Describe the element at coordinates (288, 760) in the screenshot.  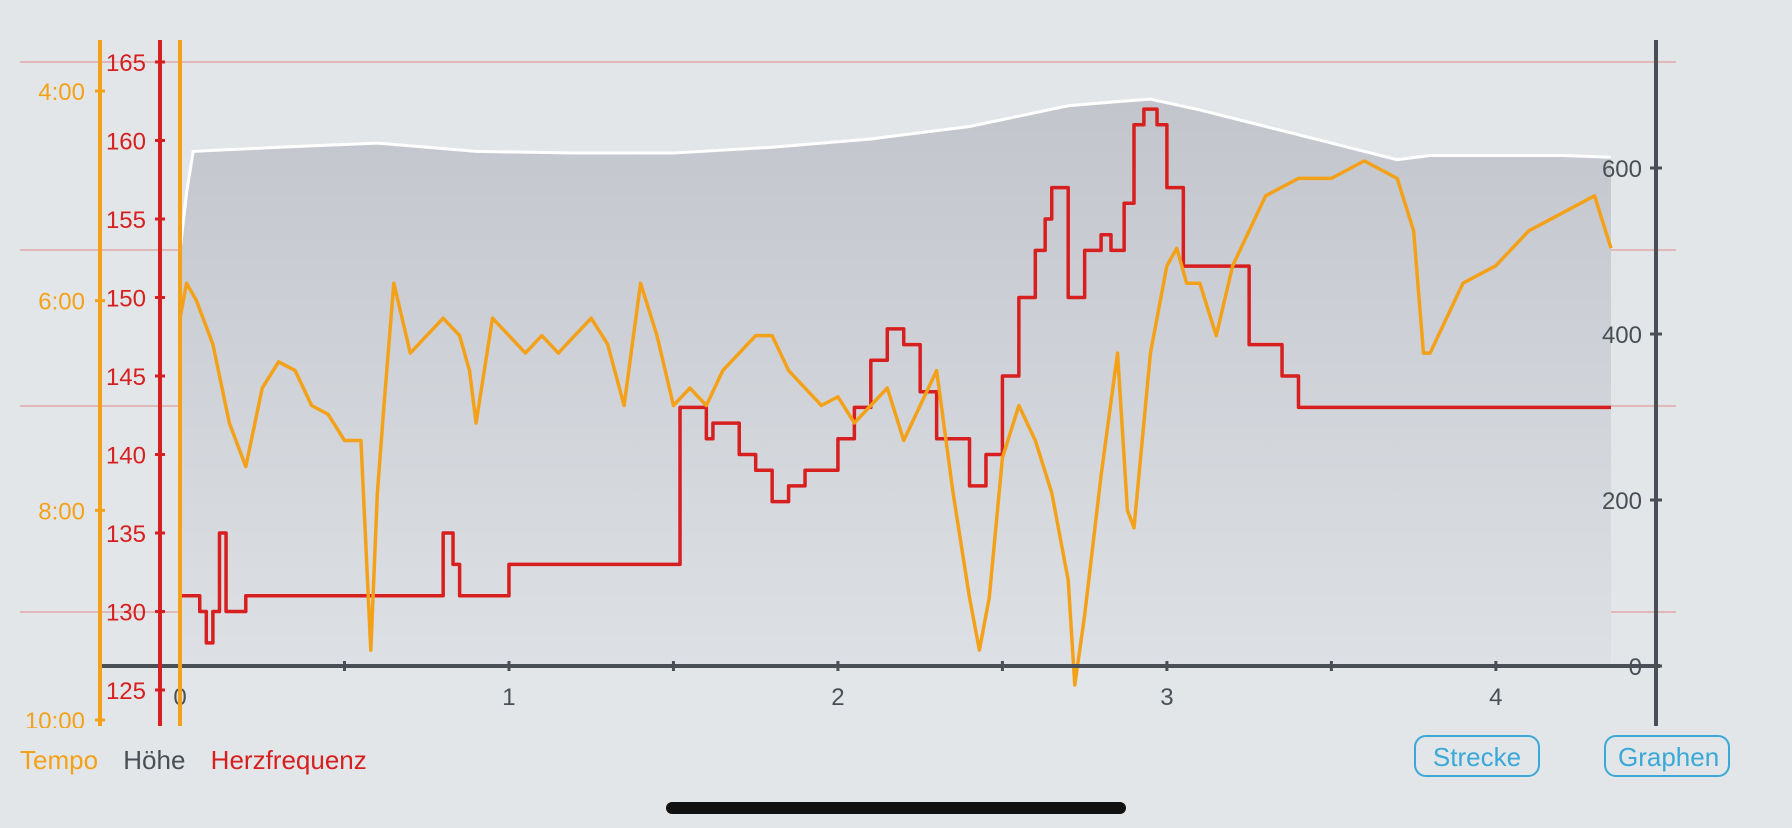
I see `legend-herzfrequenz: Herzfrequenz` at that location.